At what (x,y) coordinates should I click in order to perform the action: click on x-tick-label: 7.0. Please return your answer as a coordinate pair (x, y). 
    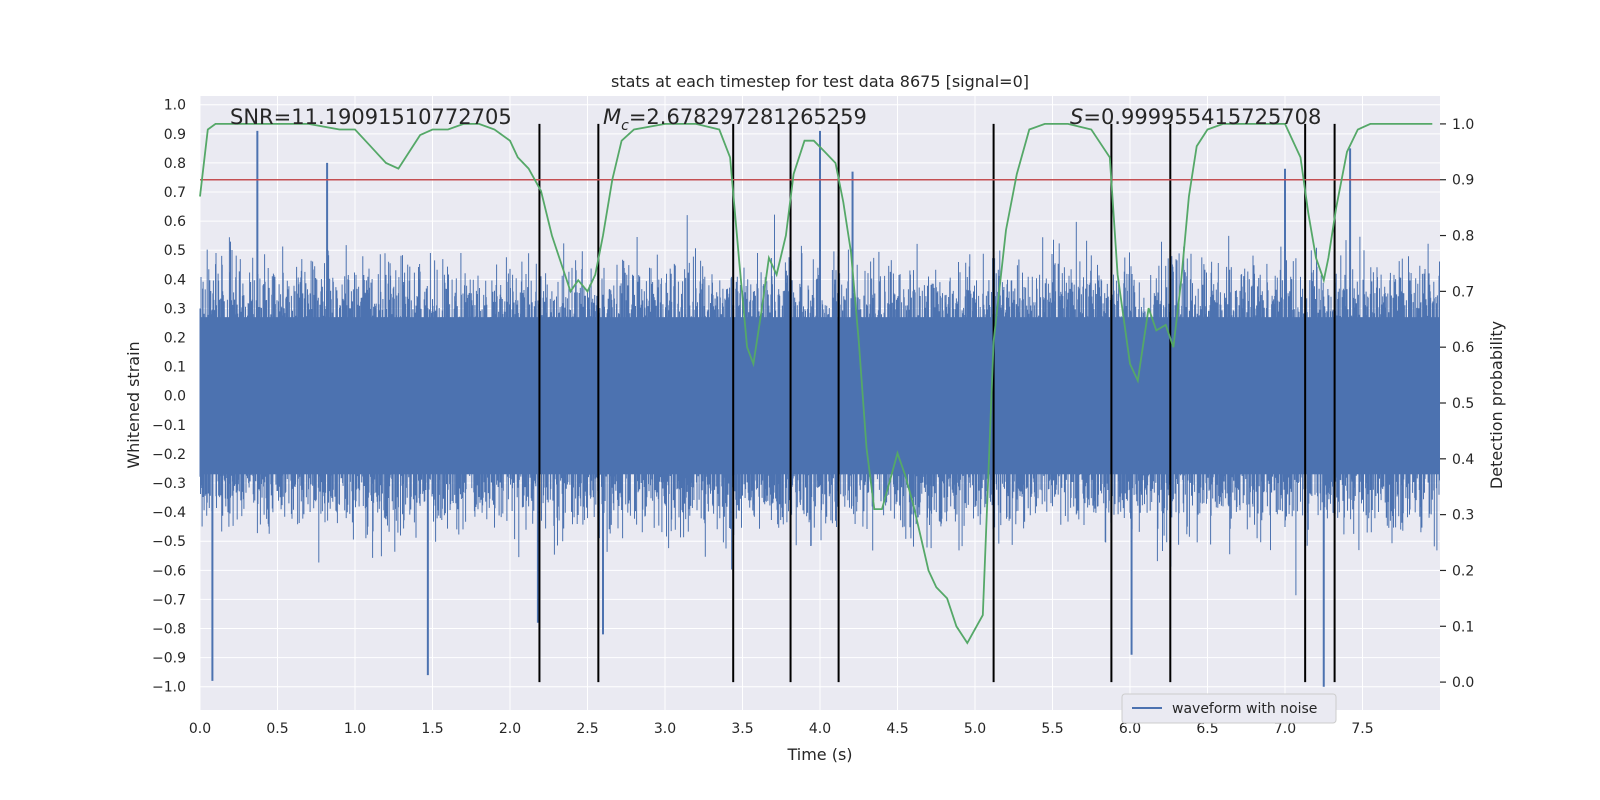
    Looking at the image, I should click on (1285, 729).